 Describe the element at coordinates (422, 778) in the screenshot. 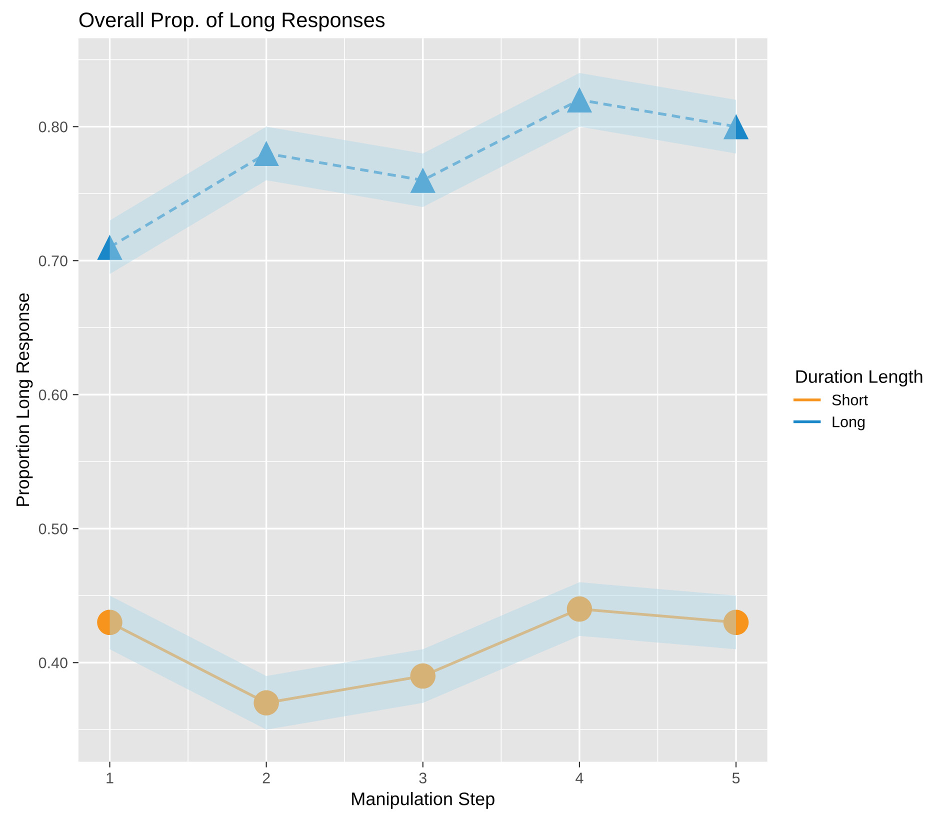

I see `x-tick-label: 3` at that location.